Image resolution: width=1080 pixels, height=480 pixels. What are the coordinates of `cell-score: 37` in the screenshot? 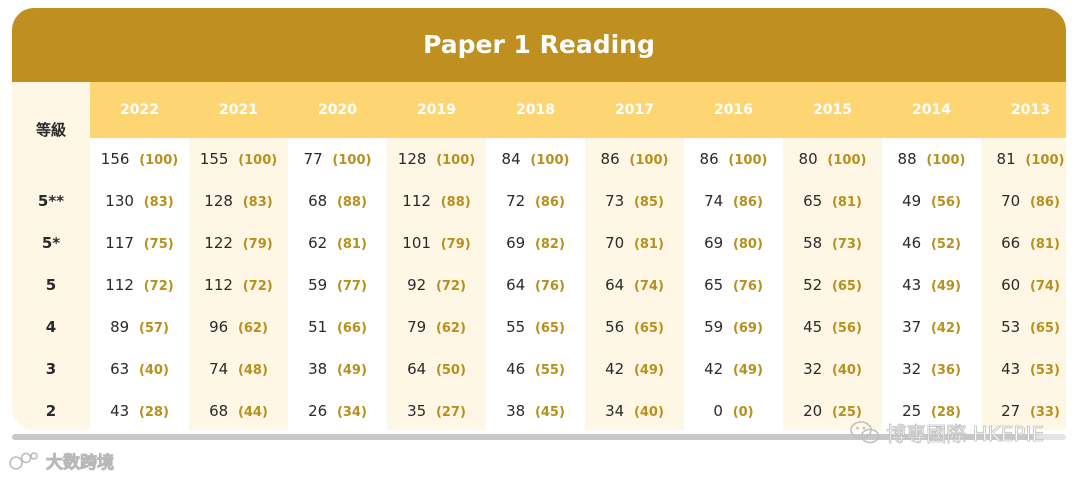 It's located at (914, 327).